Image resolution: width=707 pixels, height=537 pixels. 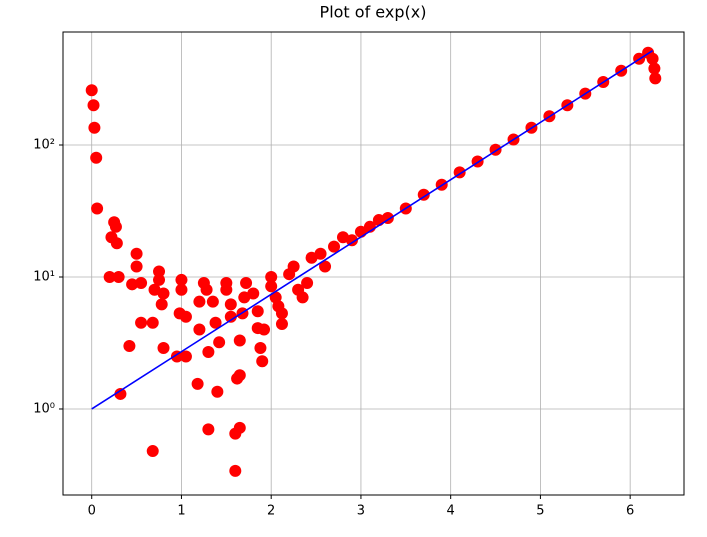 What do you see at coordinates (271, 511) in the screenshot?
I see `x-tick-label: 2` at bounding box center [271, 511].